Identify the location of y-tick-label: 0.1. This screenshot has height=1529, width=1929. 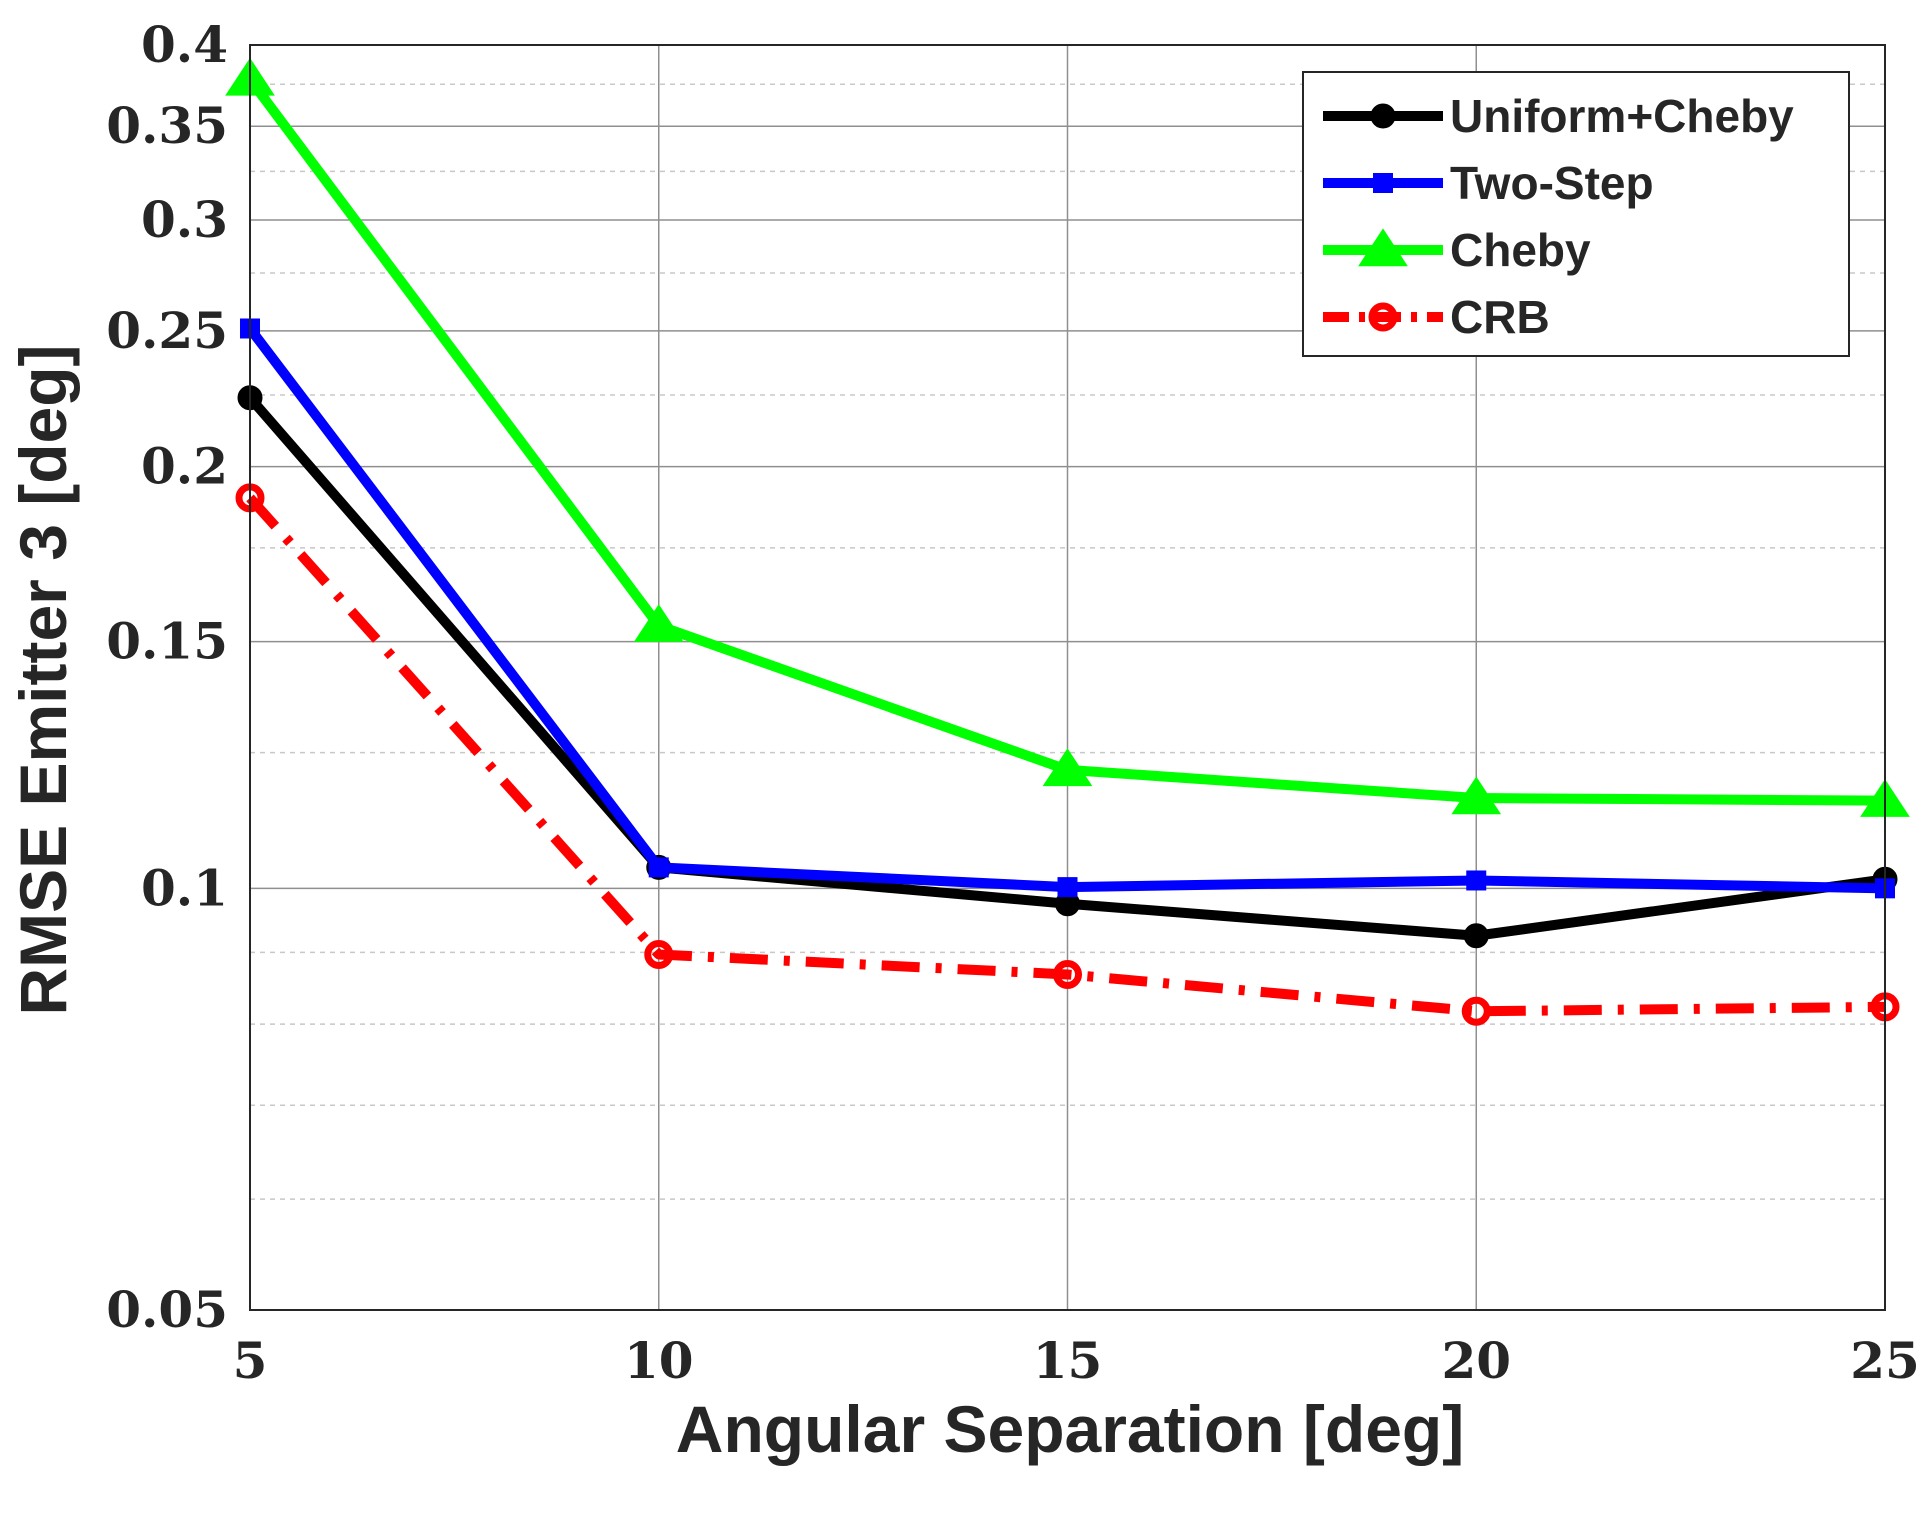
(184, 887).